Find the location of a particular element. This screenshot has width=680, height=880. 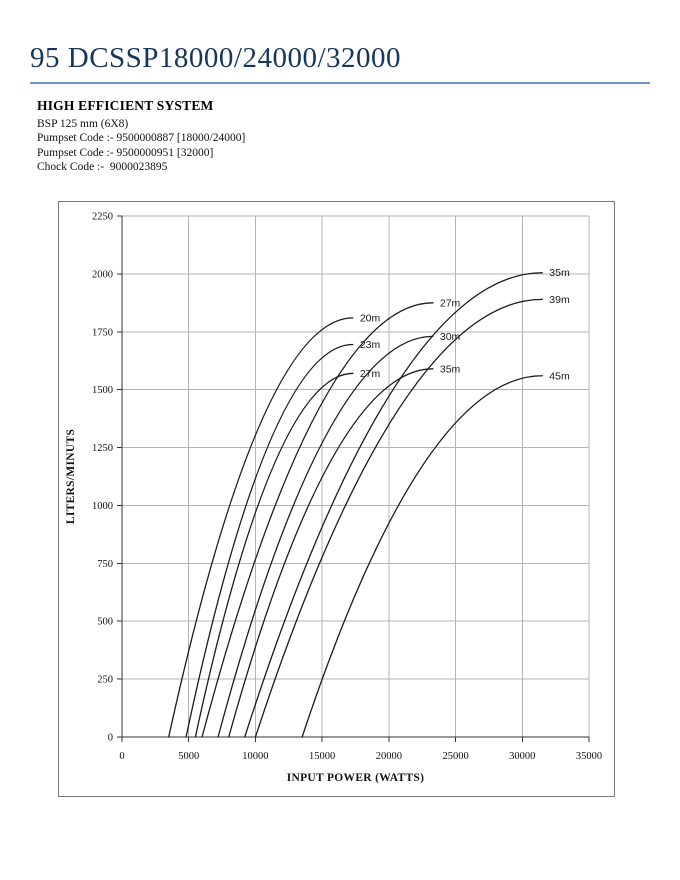

spec-line-pumpset-32000: Pumpset Code :- 9500000951 [32000] is located at coordinates (125, 152).